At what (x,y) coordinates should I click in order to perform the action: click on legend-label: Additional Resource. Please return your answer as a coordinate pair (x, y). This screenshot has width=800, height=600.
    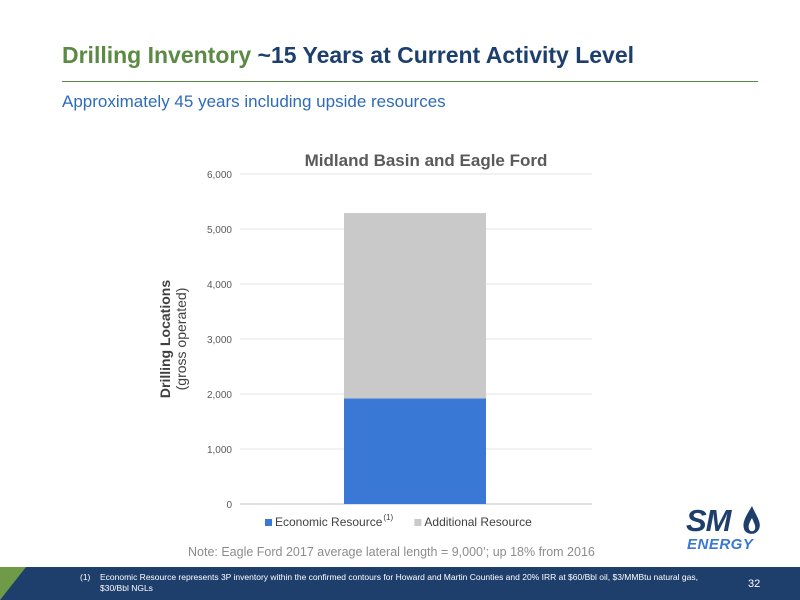
    Looking at the image, I should click on (478, 522).